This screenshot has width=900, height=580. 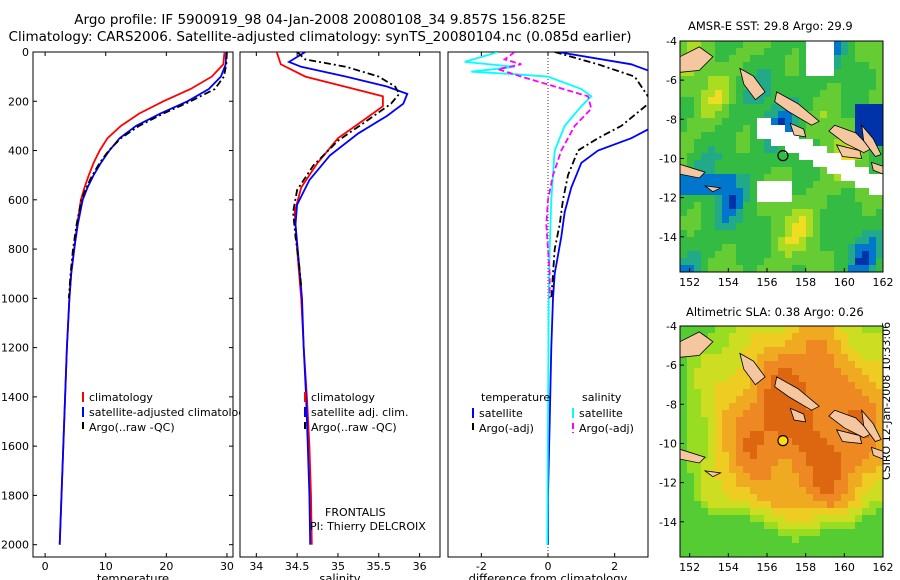 I want to click on y-tick-label: 2000, so click(x=15, y=545).